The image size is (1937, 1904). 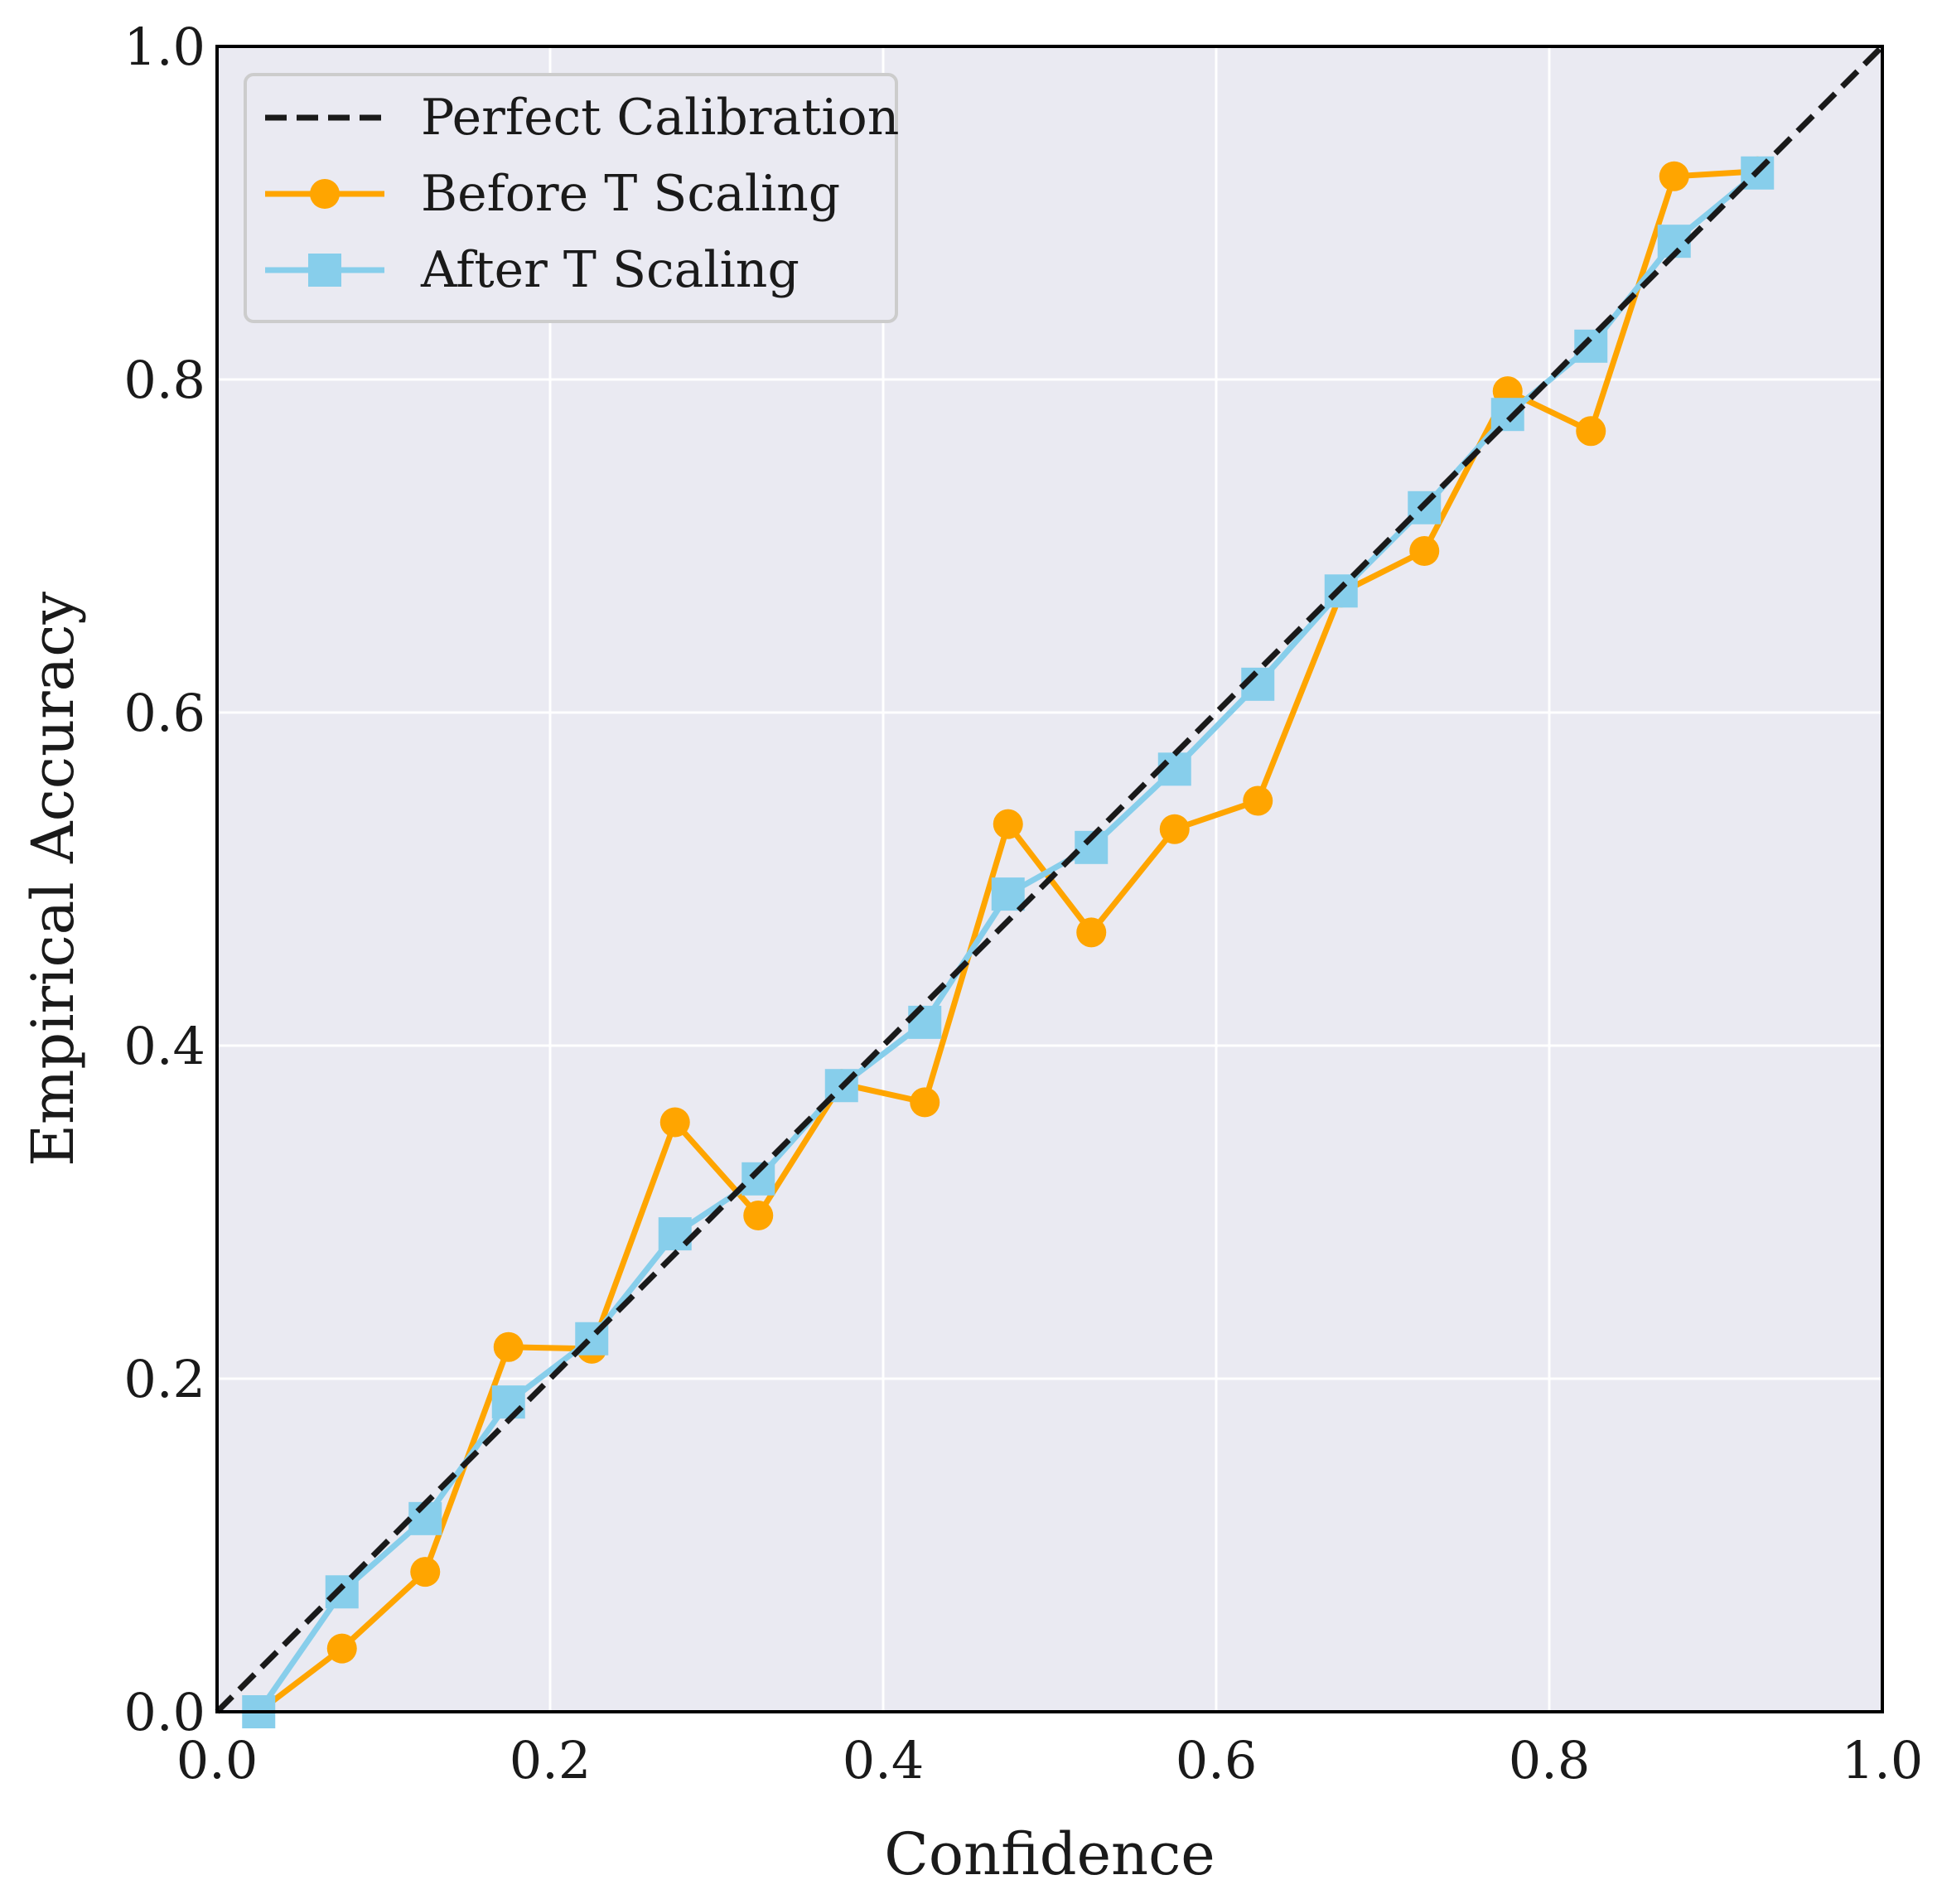 What do you see at coordinates (1550, 1760) in the screenshot?
I see `x-tick-label: 0.8` at bounding box center [1550, 1760].